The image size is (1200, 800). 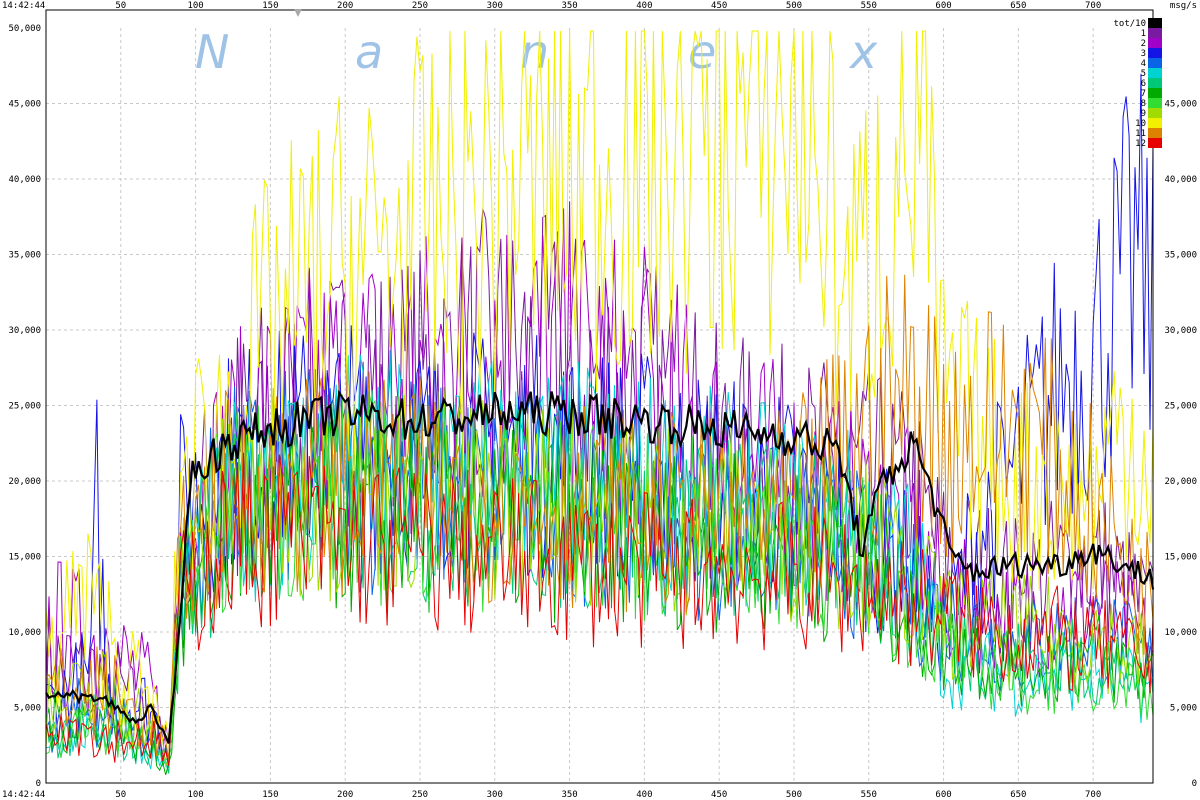 I want to click on y-tick-label-right: 15,000, so click(x=1180, y=558).